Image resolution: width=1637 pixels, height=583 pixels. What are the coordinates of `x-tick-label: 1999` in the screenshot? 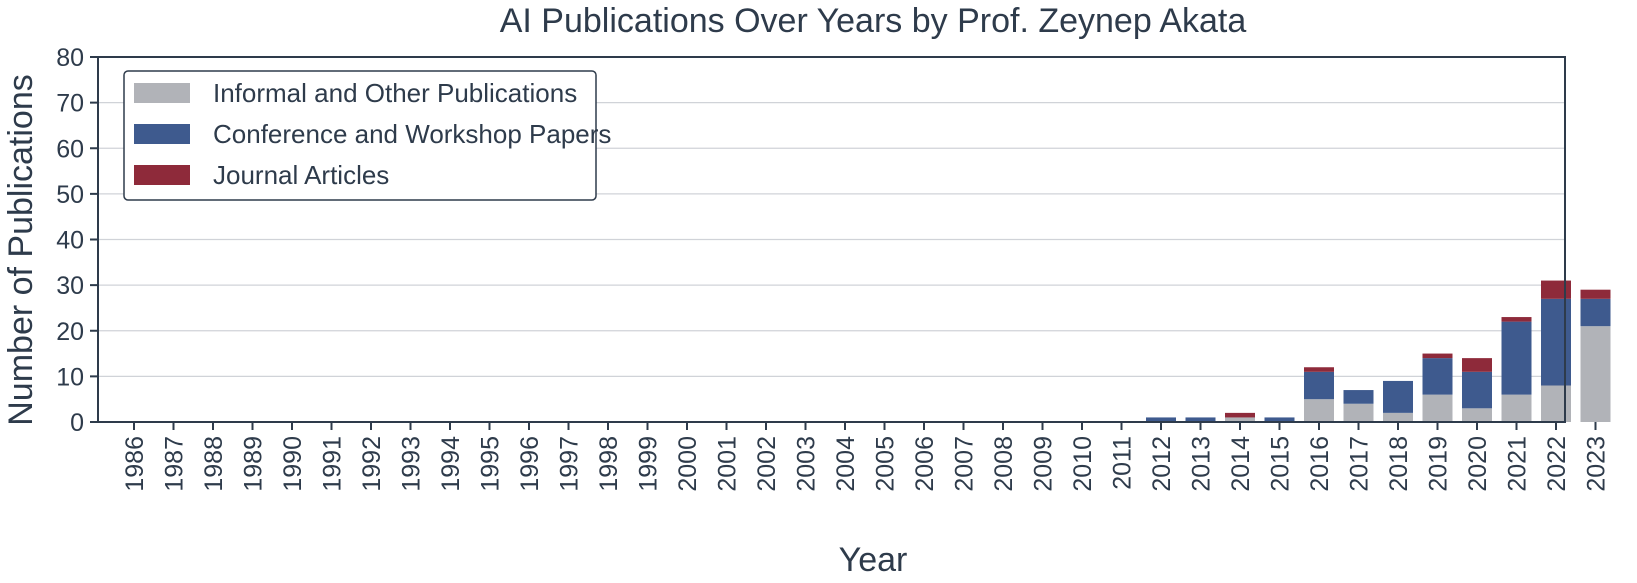 It's located at (649, 464).